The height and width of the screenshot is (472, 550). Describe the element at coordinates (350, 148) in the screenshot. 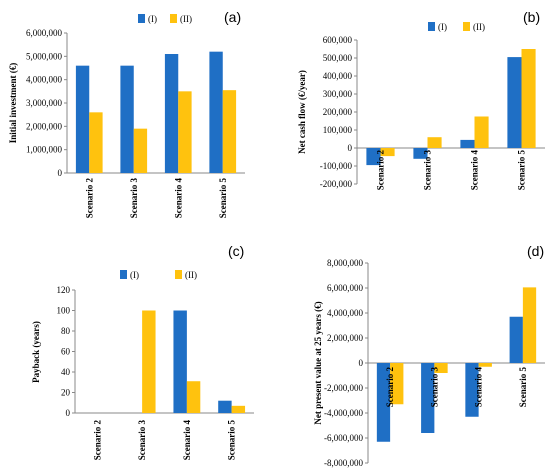

I see `panel-2-ytick-label: 0` at that location.